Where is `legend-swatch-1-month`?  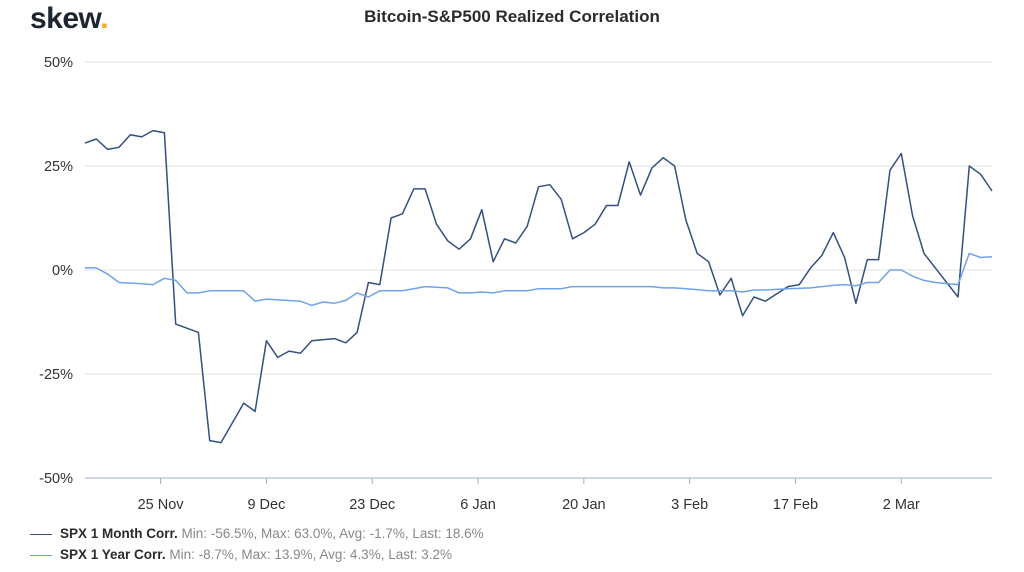 legend-swatch-1-month is located at coordinates (41, 534).